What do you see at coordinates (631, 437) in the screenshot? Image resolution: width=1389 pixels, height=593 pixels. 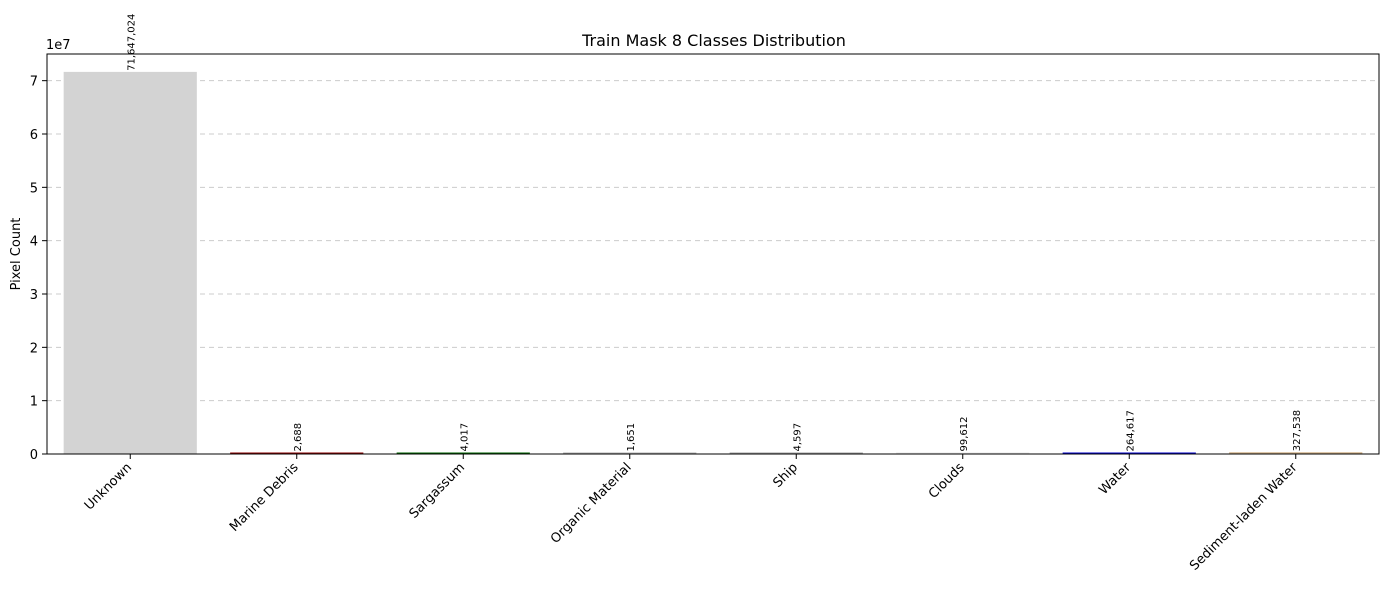 I see `bar-value-label: 1,651` at bounding box center [631, 437].